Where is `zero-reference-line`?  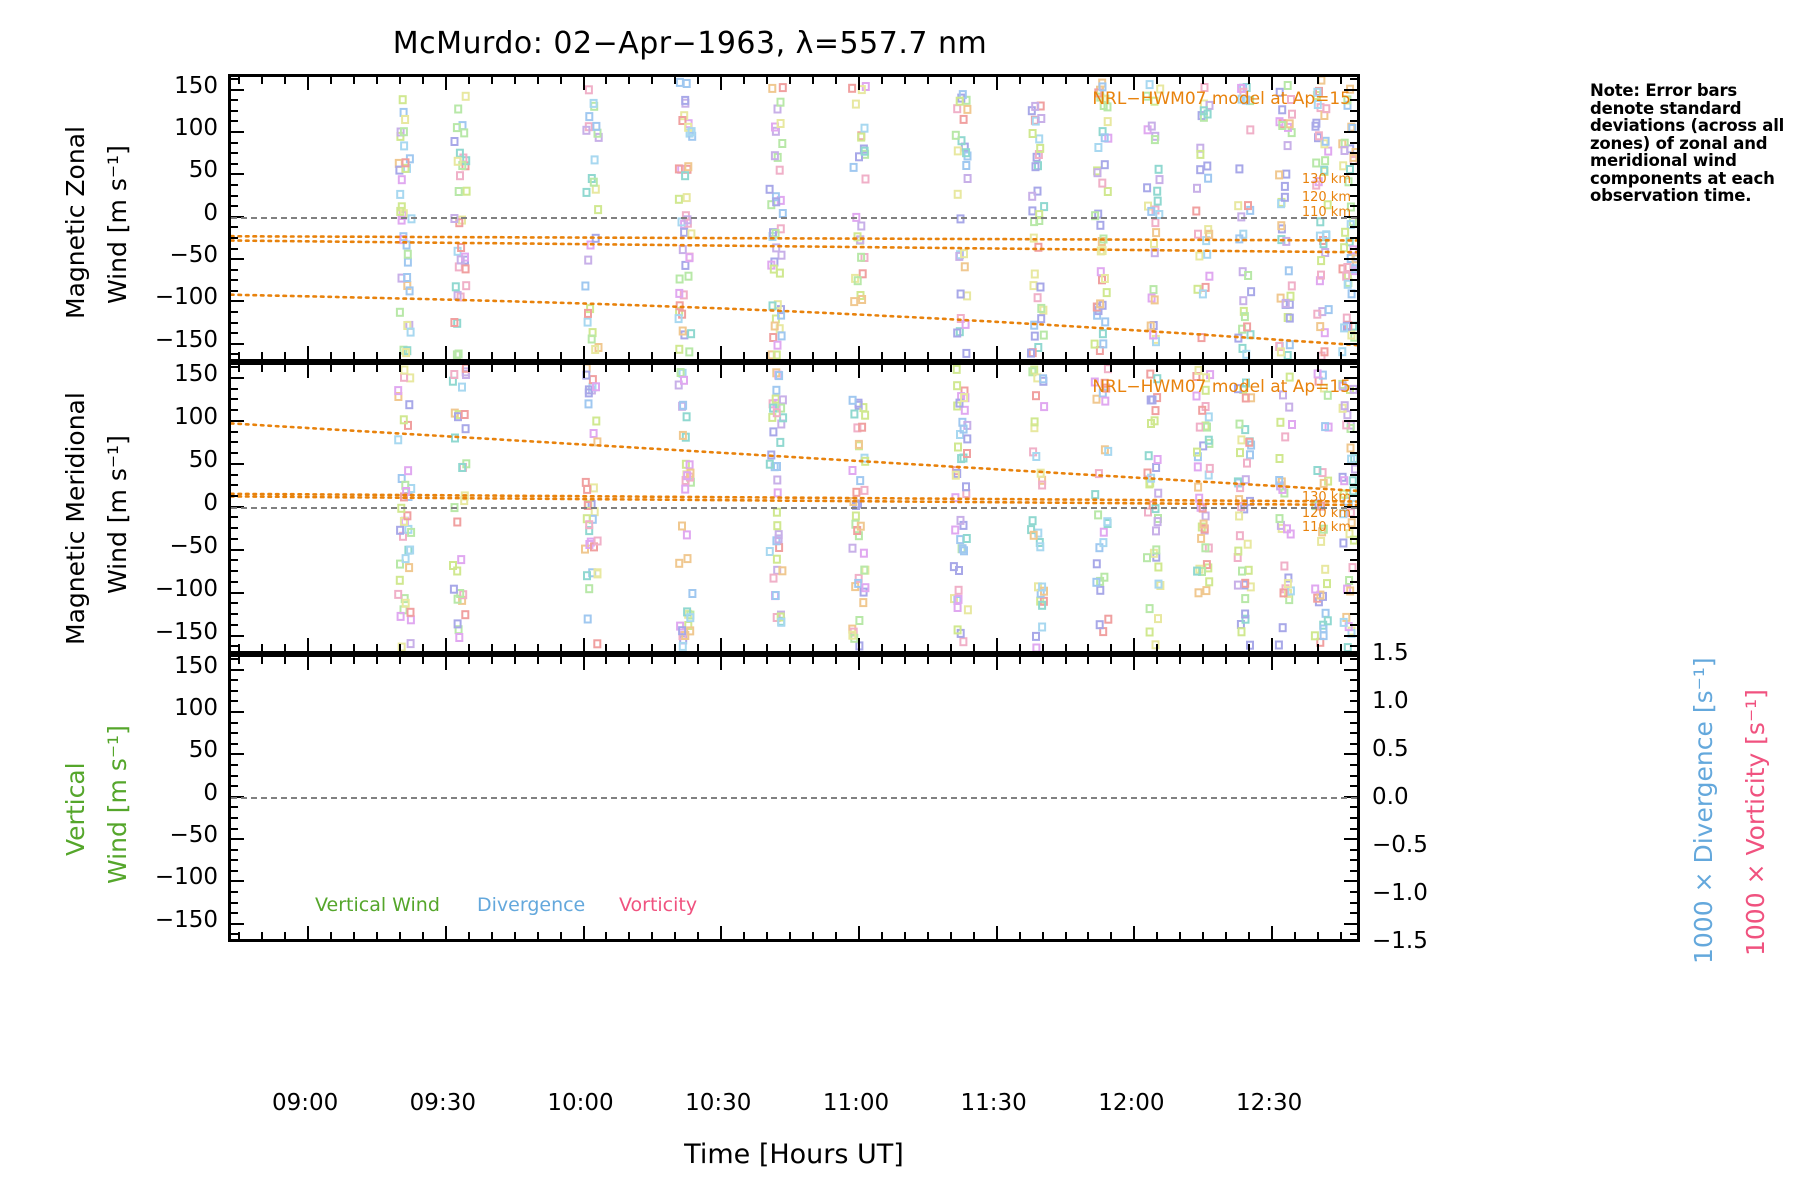 zero-reference-line is located at coordinates (794, 507).